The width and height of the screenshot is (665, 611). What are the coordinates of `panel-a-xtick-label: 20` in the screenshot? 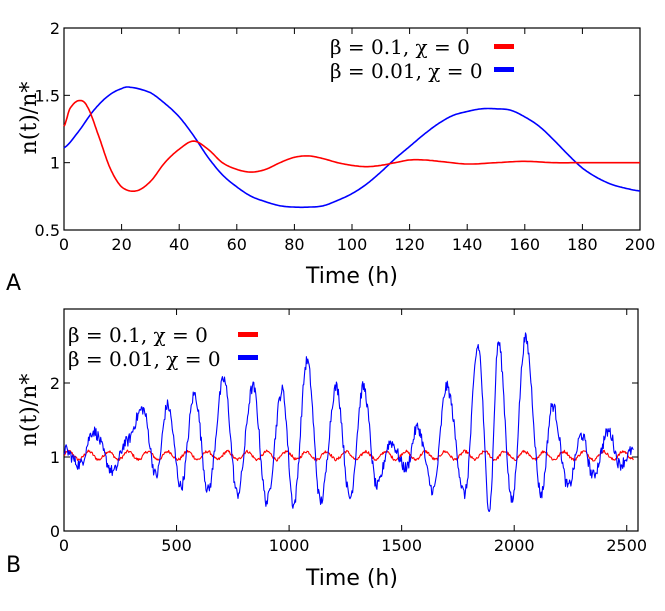 It's located at (121, 244).